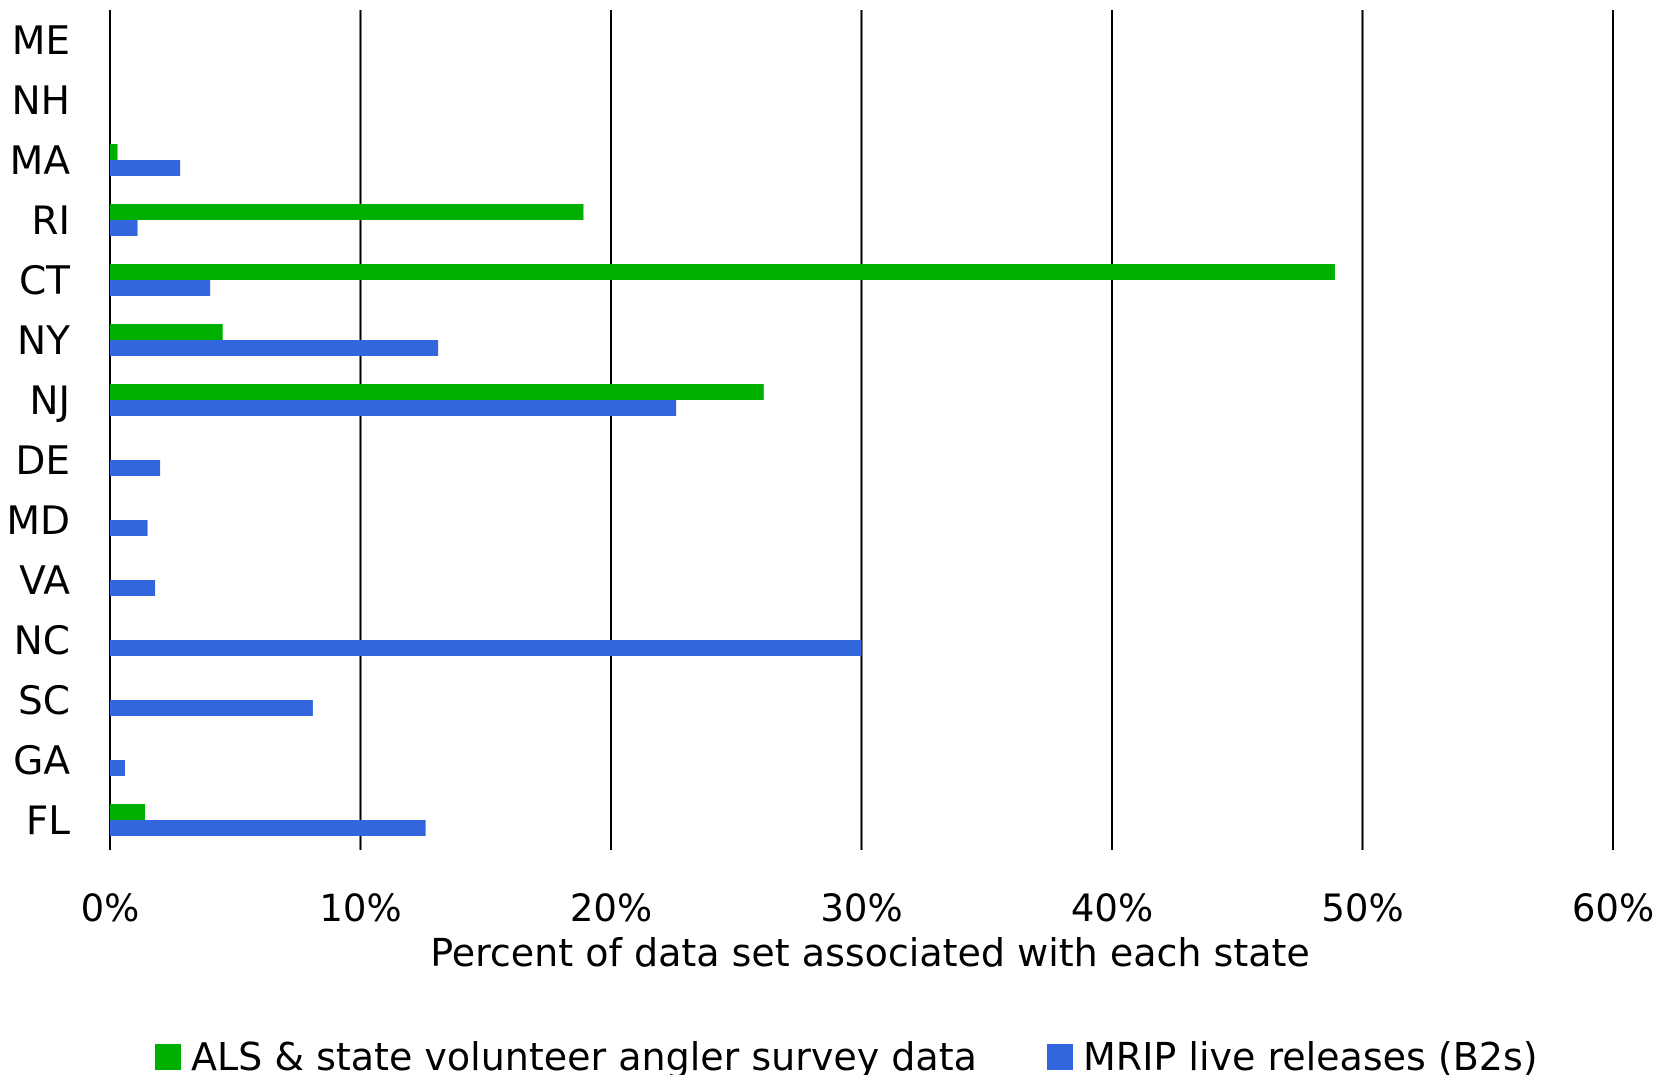 The width and height of the screenshot is (1665, 1075). What do you see at coordinates (1310, 1055) in the screenshot?
I see `legend-label: MRIP live releases (B2s)` at bounding box center [1310, 1055].